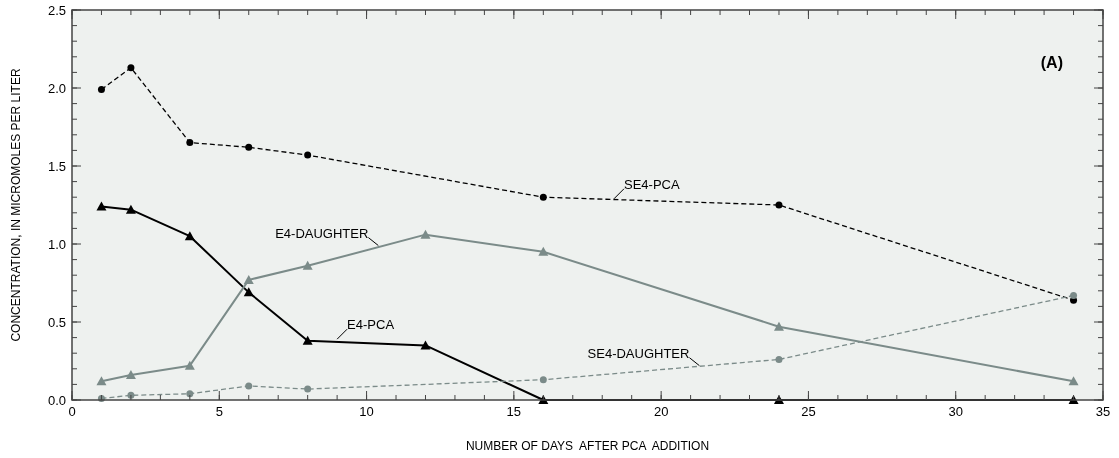 This screenshot has width=1119, height=458. Describe the element at coordinates (219, 411) in the screenshot. I see `x-tick-label: 5` at that location.